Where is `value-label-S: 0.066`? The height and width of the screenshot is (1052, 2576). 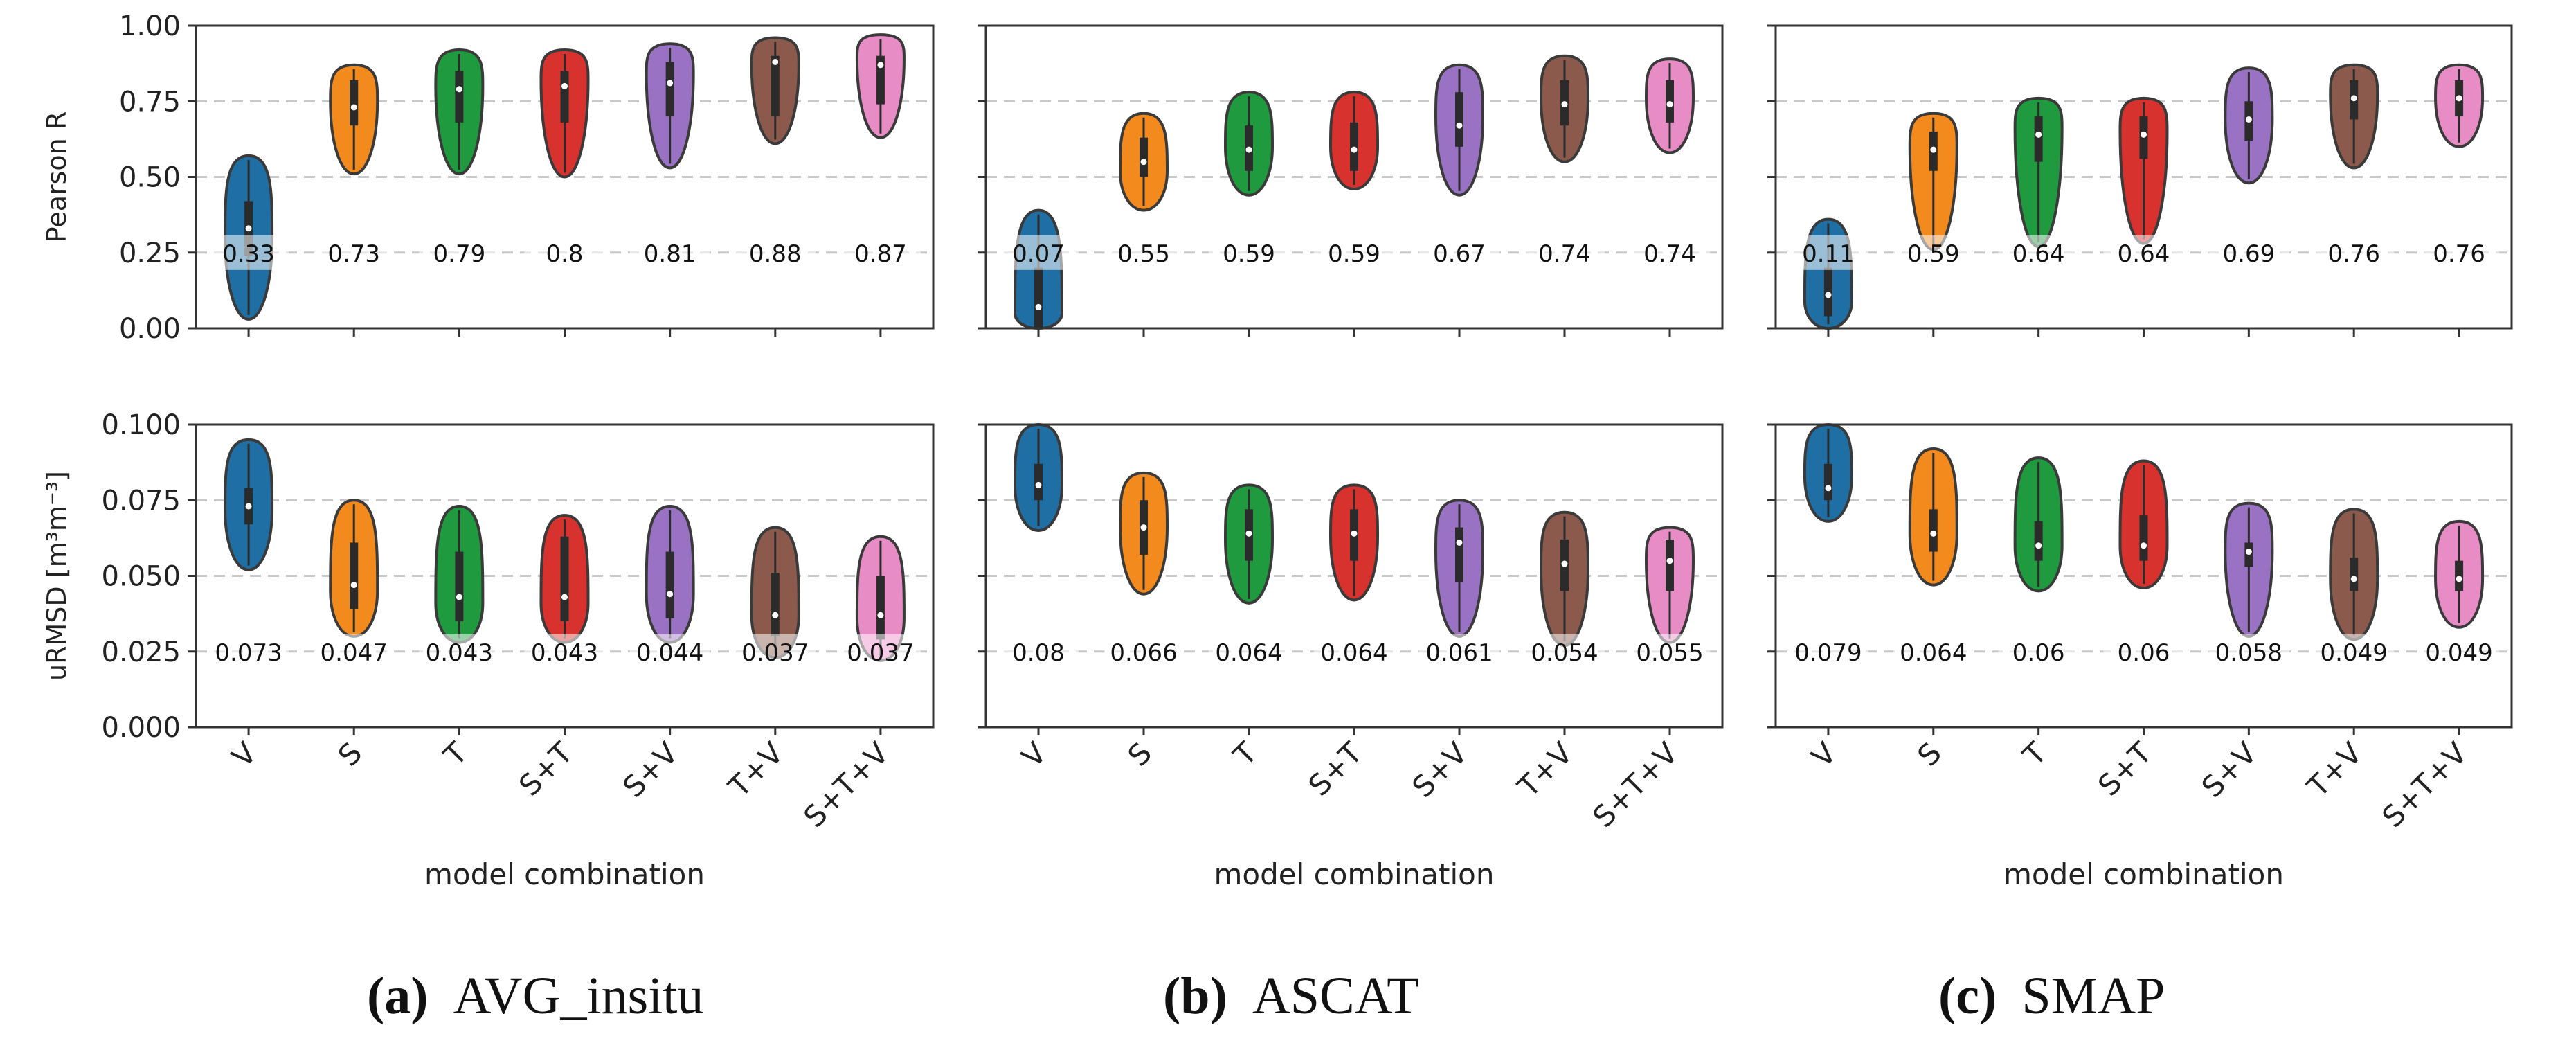 value-label-S: 0.066 is located at coordinates (1143, 653).